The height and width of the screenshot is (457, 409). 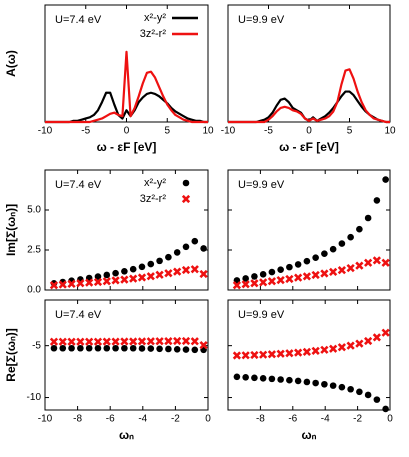 I want to click on x-tick-label: -10, so click(x=228, y=131).